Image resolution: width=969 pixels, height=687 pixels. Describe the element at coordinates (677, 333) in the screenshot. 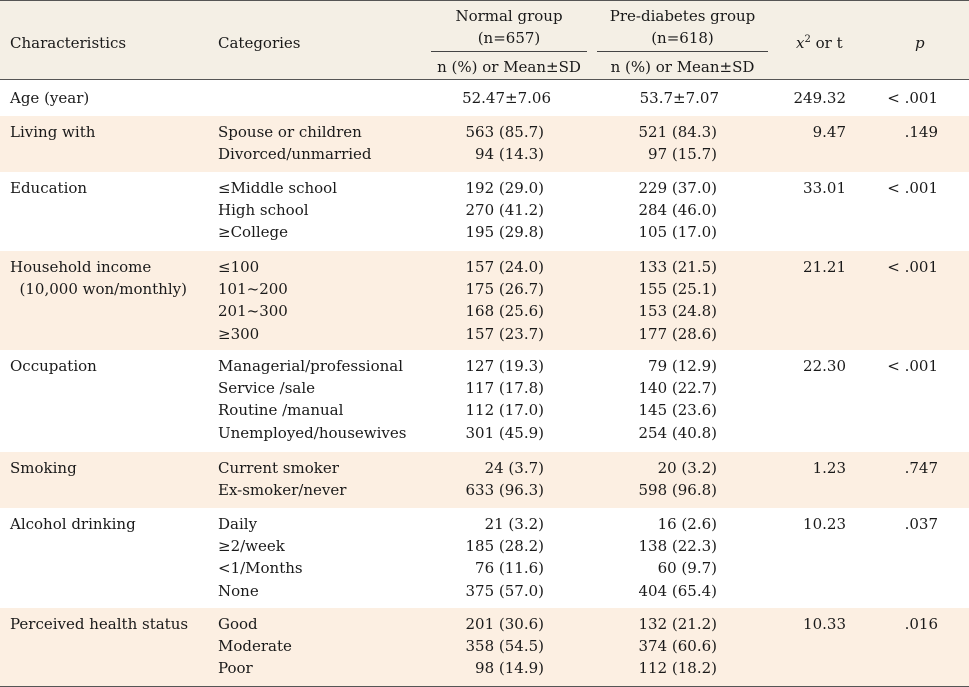

I see `prediabetes-value-cell: 177 (28.6)` at that location.